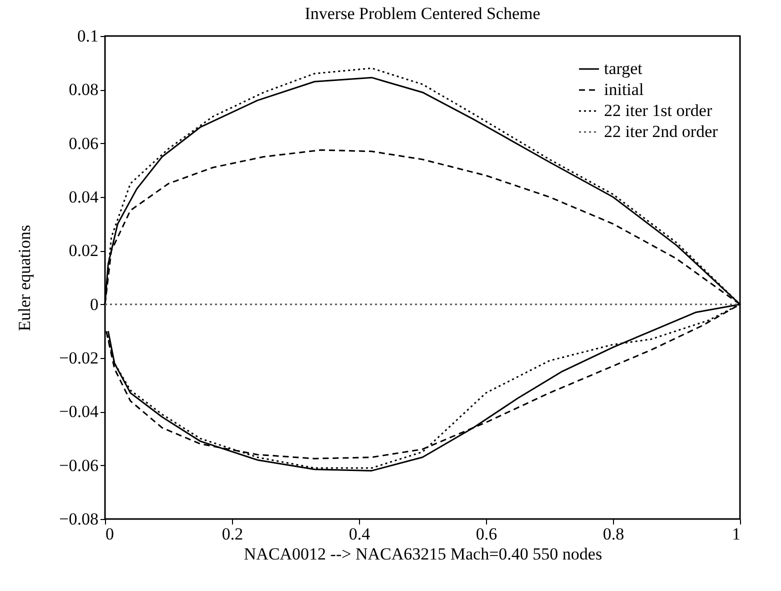 This screenshot has width=781, height=591. I want to click on legend-label: target, so click(623, 68).